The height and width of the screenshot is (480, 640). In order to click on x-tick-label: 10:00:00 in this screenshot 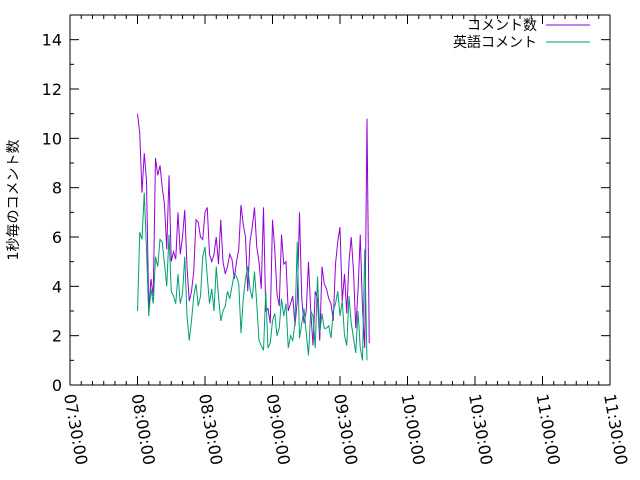, I will do `click(413, 429)`.